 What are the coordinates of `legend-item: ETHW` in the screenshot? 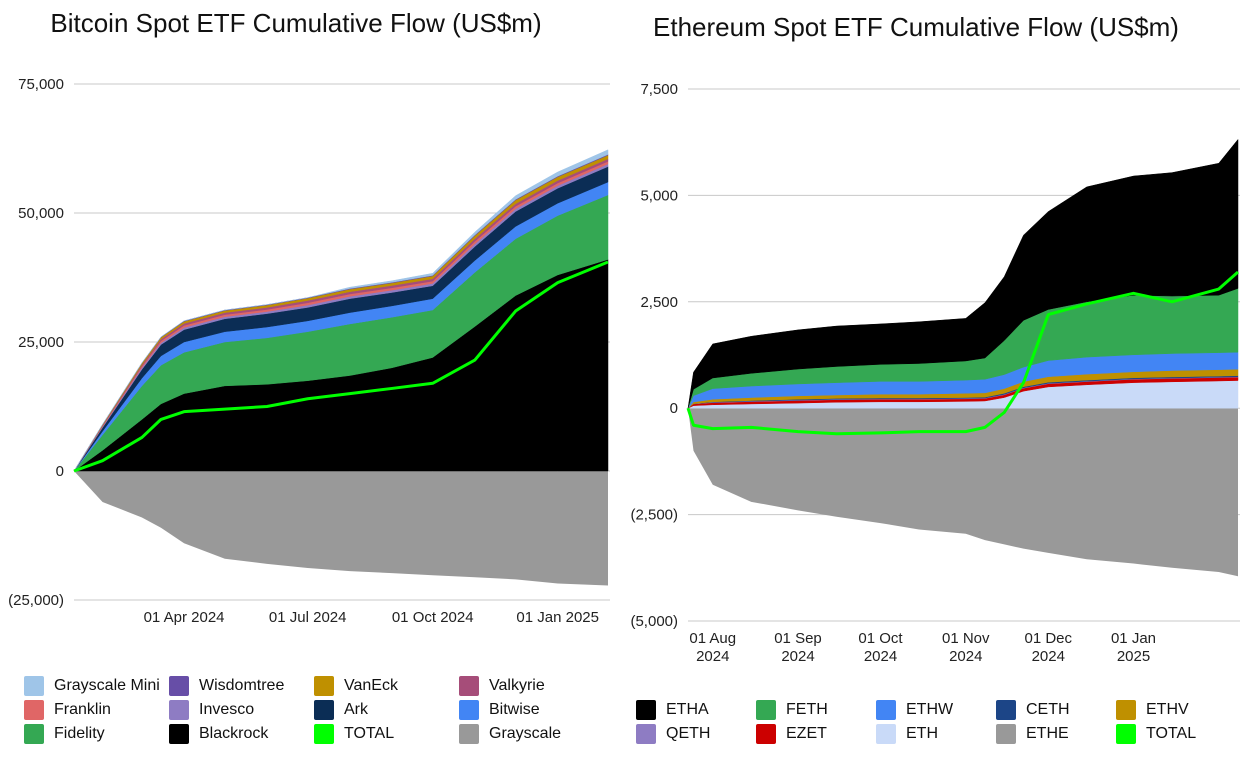 It's located at (936, 710).